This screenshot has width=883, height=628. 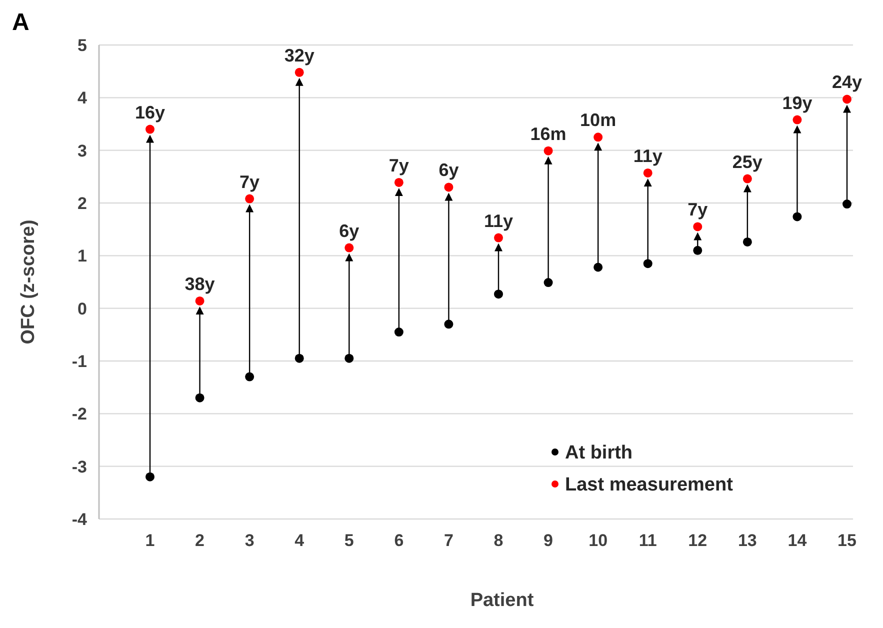 What do you see at coordinates (549, 540) in the screenshot?
I see `x-tick-label: 9` at bounding box center [549, 540].